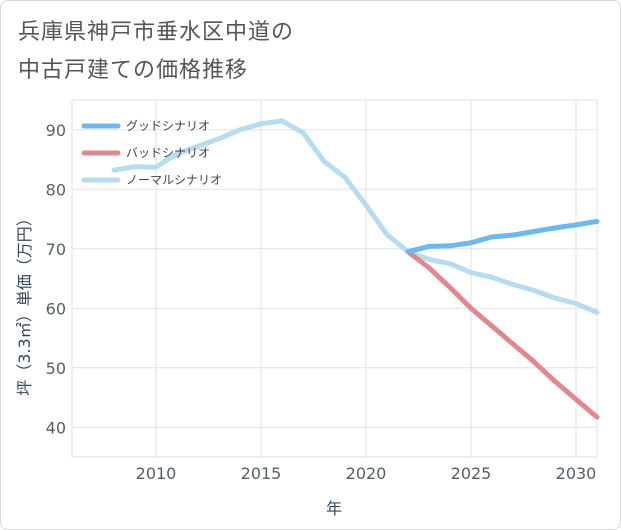 The image size is (621, 530). I want to click on y-tick-label: 40, so click(56, 427).